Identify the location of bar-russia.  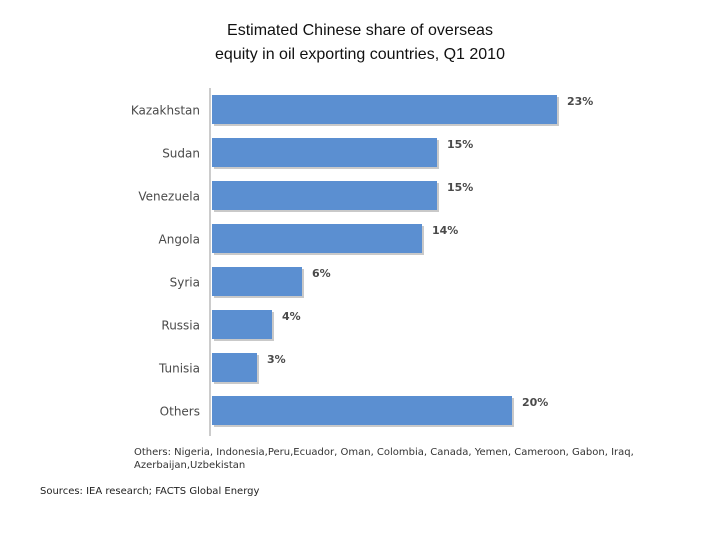
(242, 324).